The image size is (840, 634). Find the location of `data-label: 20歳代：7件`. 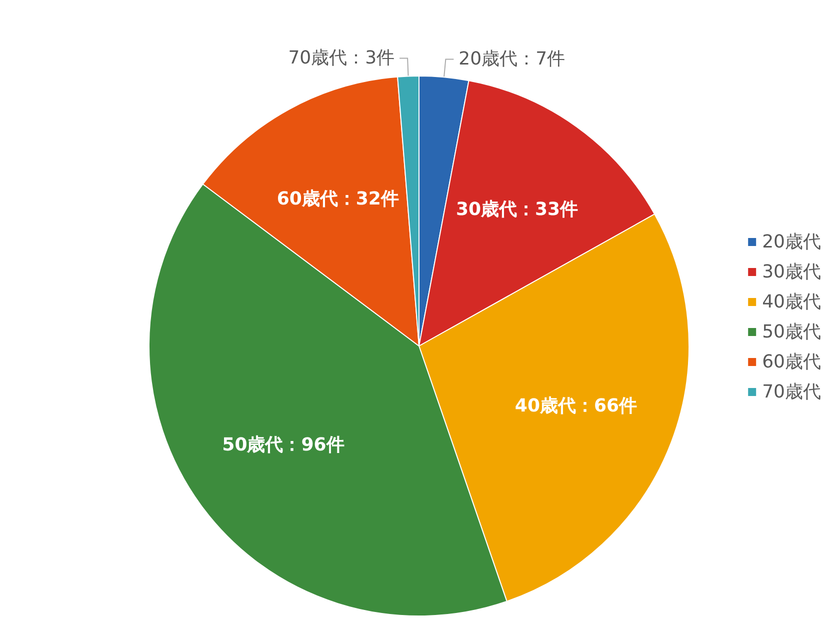

data-label: 20歳代：7件 is located at coordinates (512, 59).